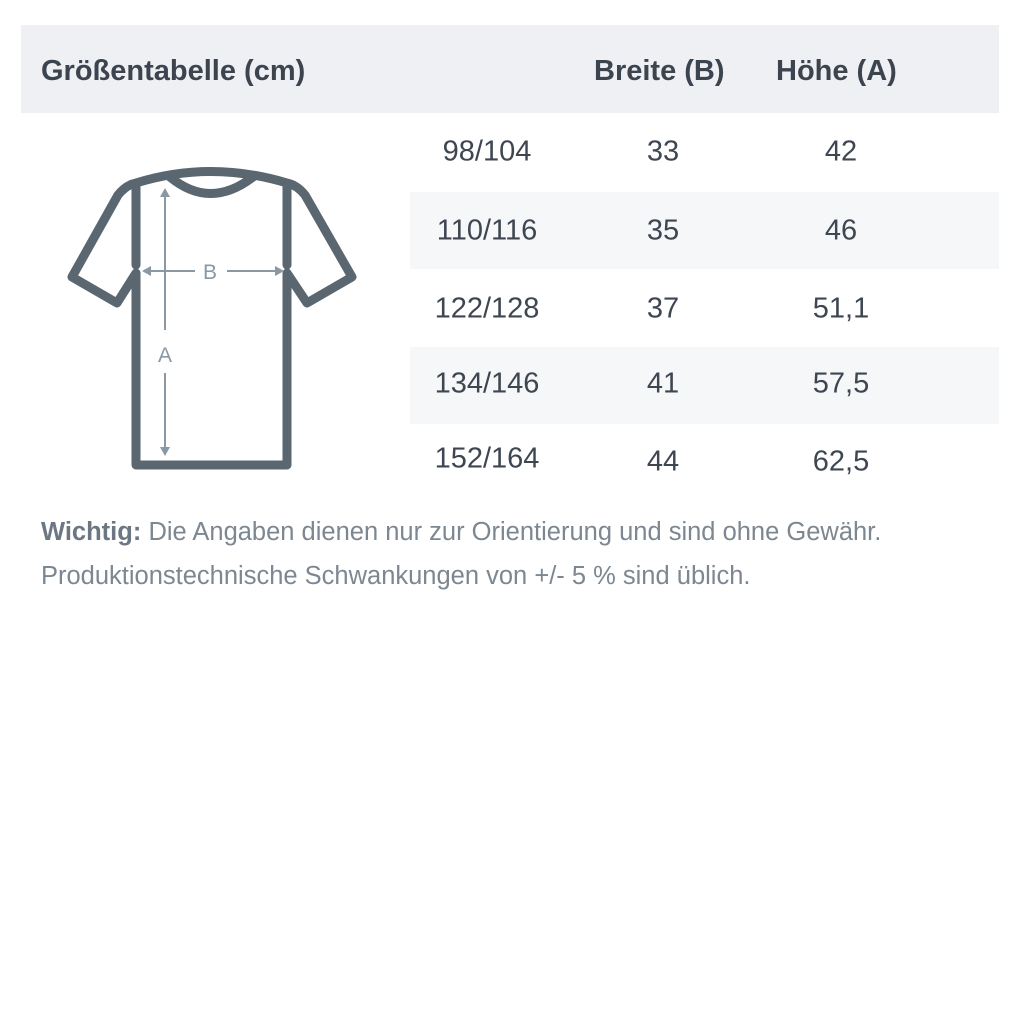 The height and width of the screenshot is (1024, 1024). I want to click on note-label: Wichtig:, so click(91, 532).